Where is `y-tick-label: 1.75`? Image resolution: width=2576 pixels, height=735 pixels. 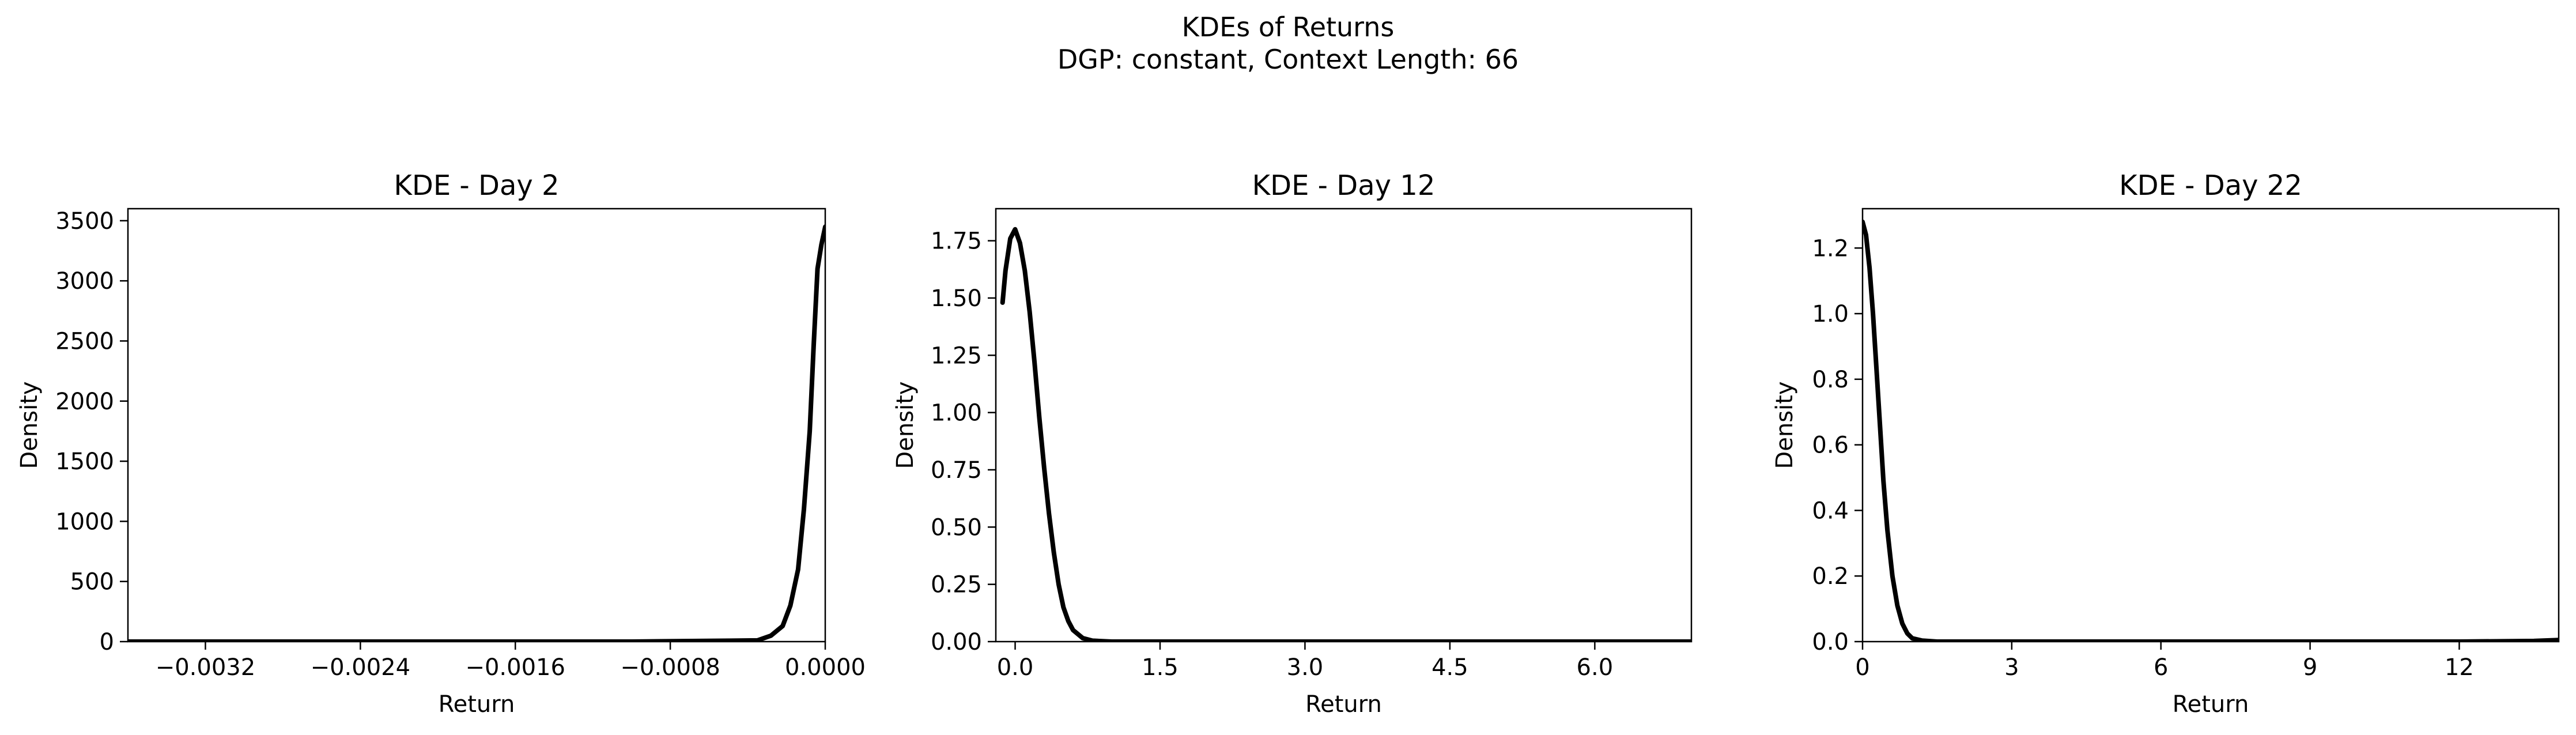 y-tick-label: 1.75 is located at coordinates (956, 241).